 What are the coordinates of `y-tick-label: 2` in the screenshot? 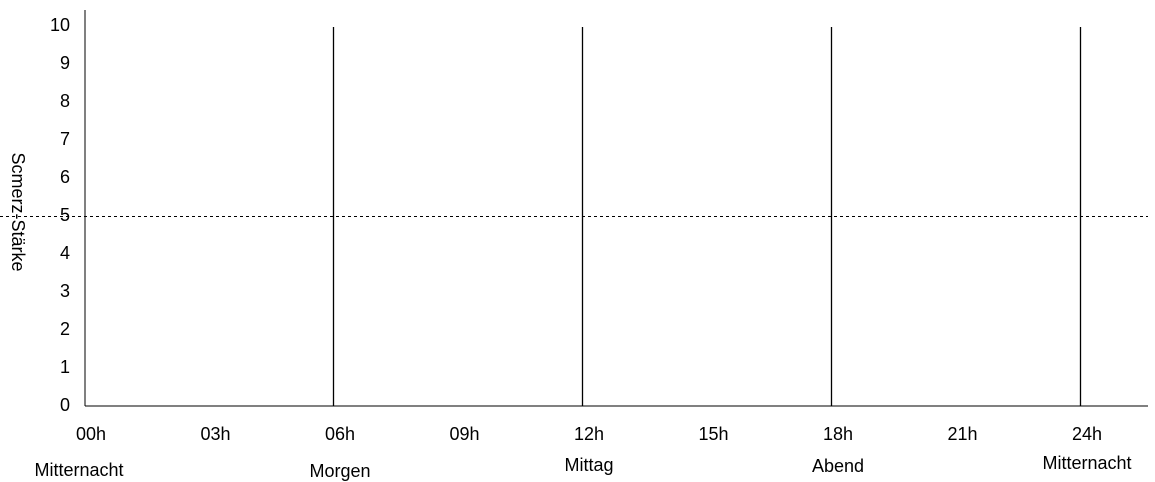 It's located at (65, 329).